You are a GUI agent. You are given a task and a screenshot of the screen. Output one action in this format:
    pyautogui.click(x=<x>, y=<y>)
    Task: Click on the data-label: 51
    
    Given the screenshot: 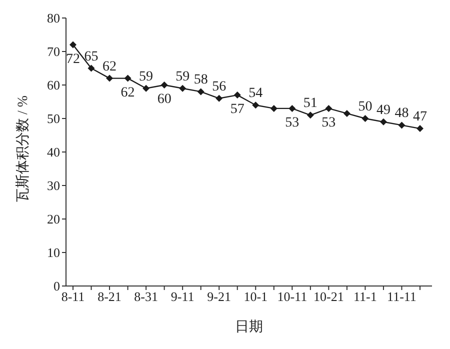 What is the action you would take?
    pyautogui.click(x=310, y=104)
    